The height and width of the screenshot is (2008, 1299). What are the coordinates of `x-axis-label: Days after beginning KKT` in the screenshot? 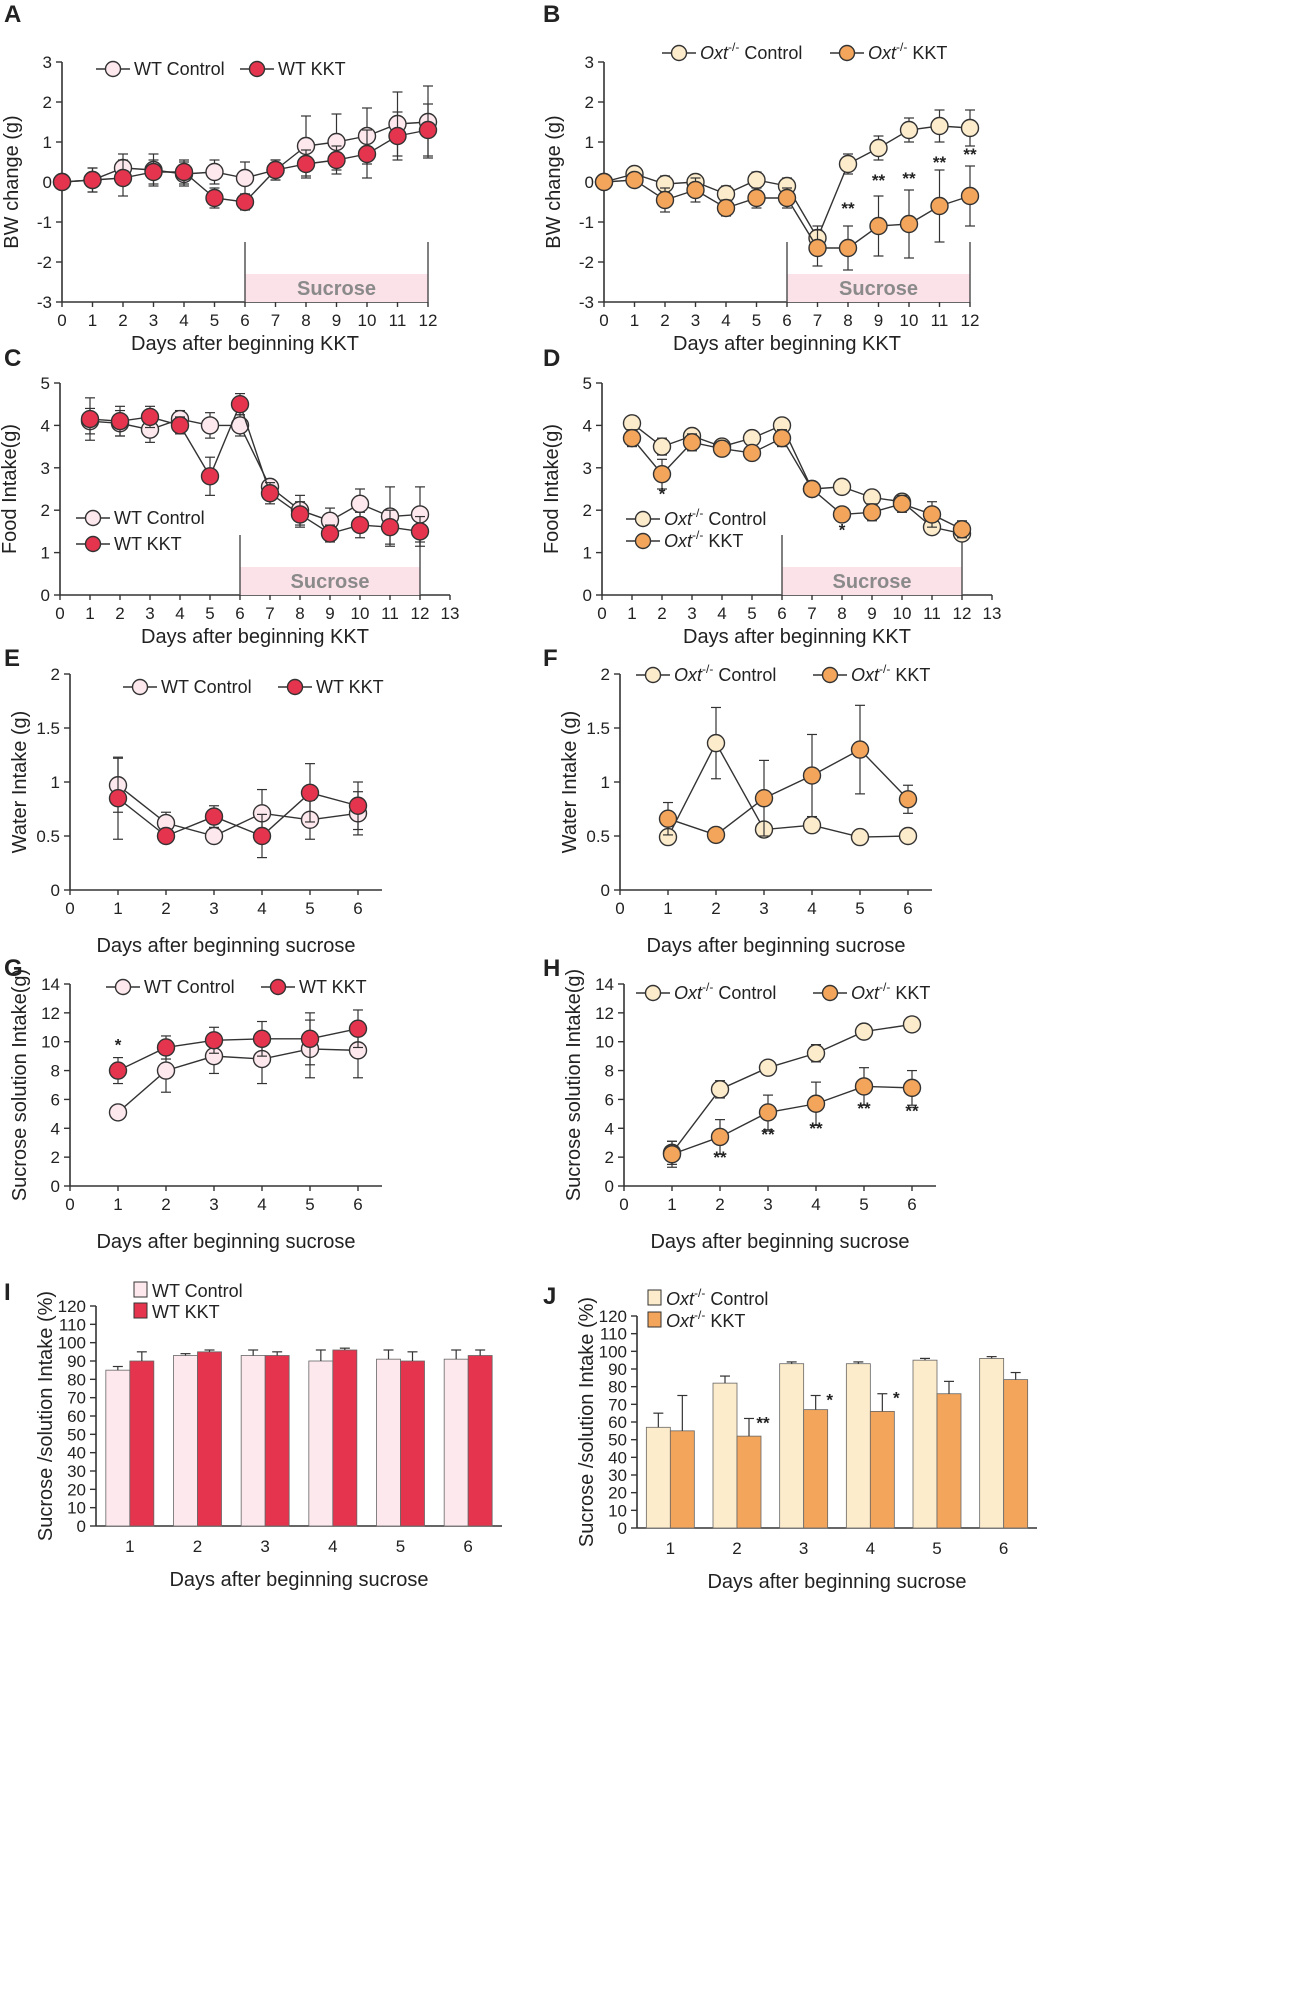 It's located at (255, 637).